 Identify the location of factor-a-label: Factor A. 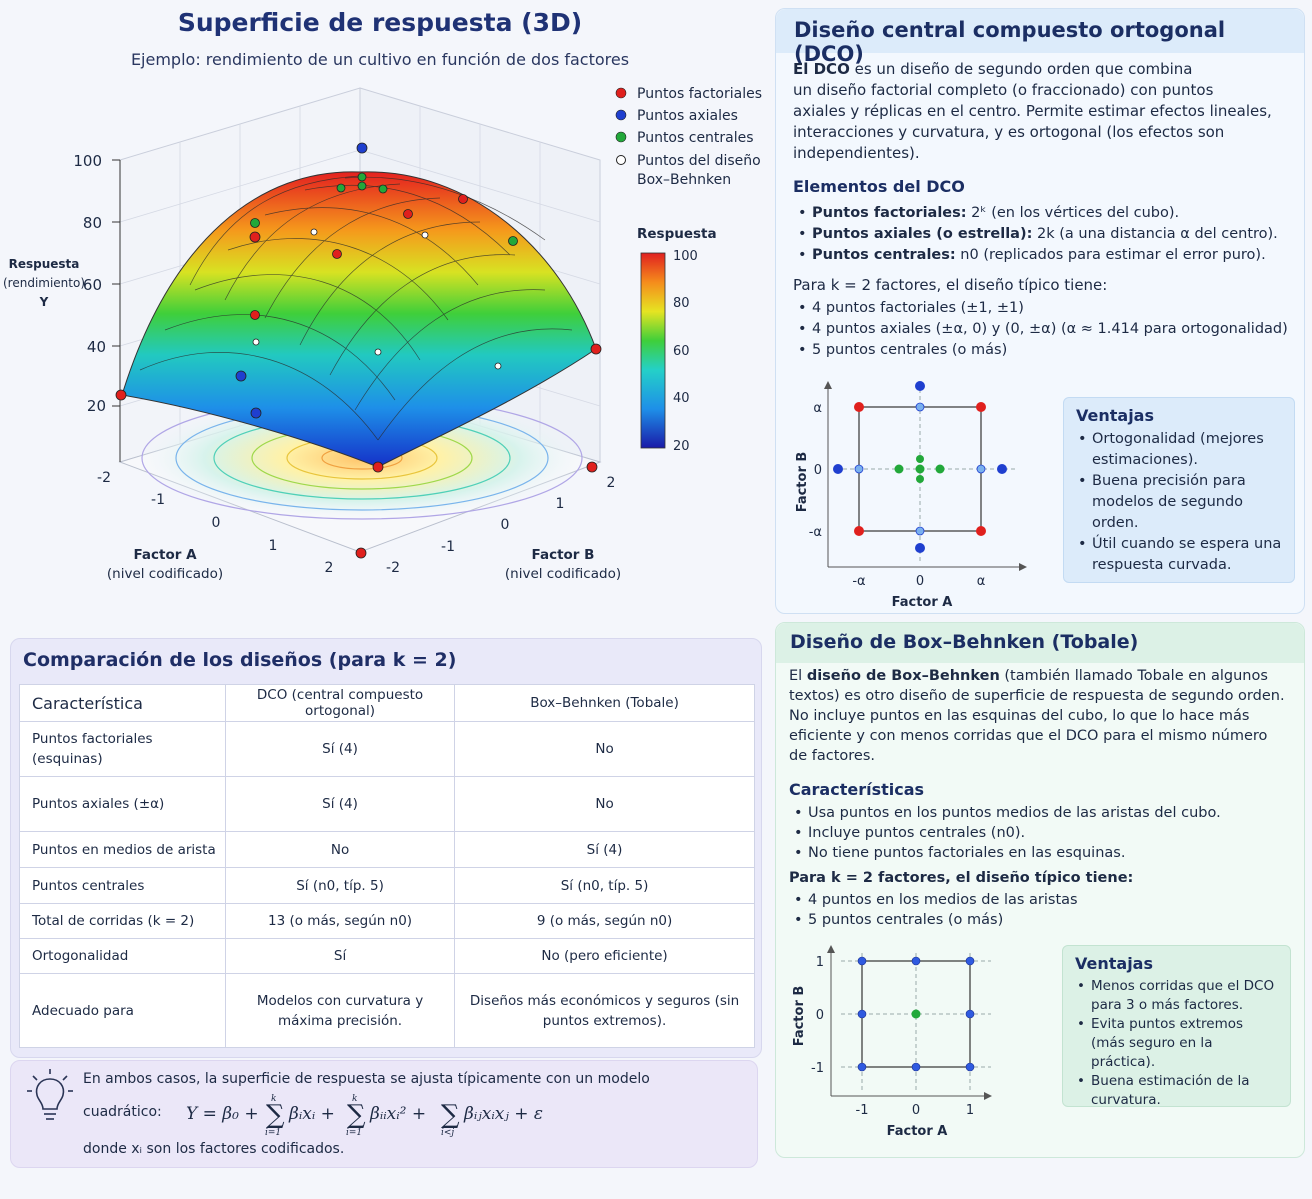
(165, 555).